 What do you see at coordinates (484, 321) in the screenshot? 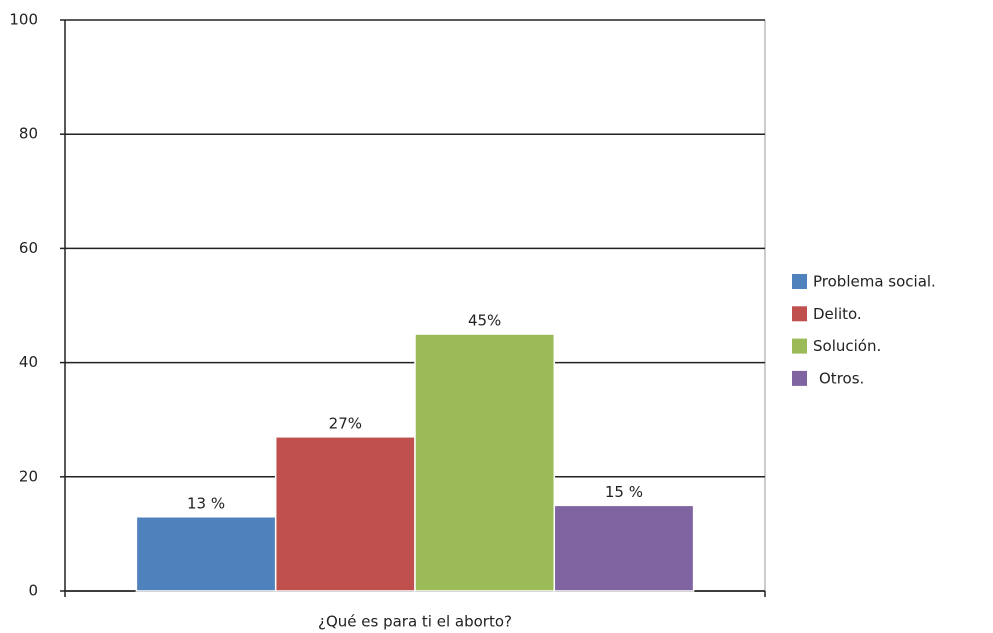
I see `data-label: 45%` at bounding box center [484, 321].